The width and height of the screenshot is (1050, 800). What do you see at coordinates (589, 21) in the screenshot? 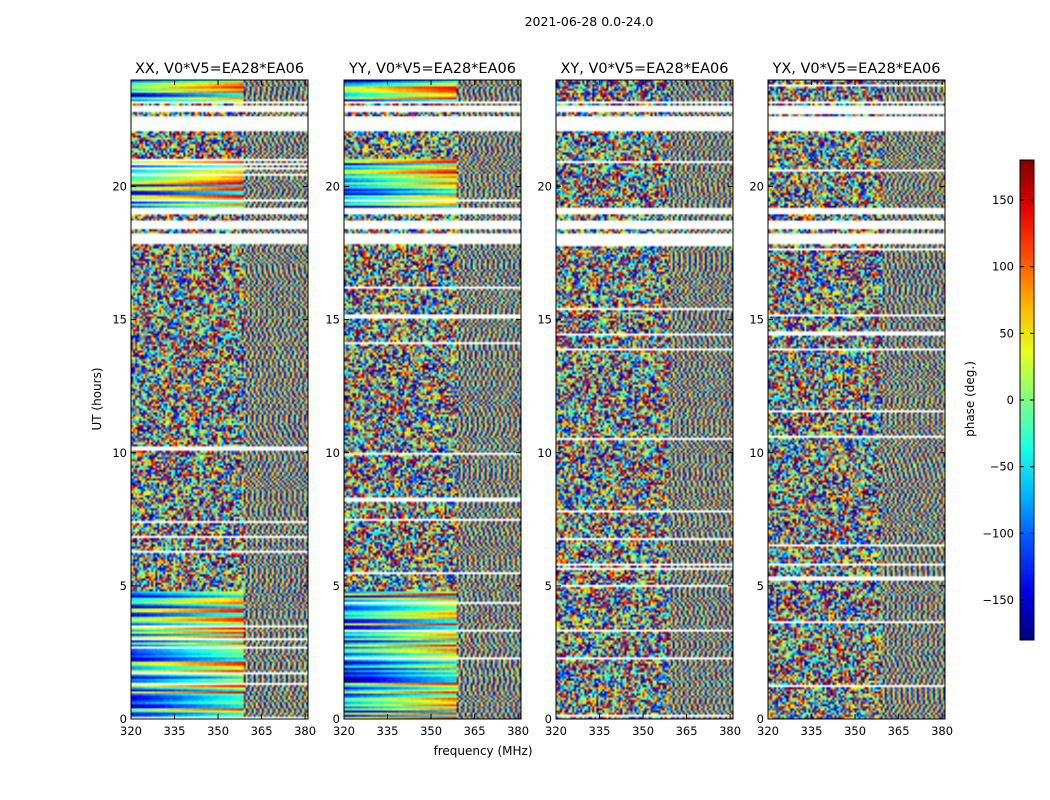
I see `figure-suptitle: 2021-06-28 0.0-24.0` at bounding box center [589, 21].